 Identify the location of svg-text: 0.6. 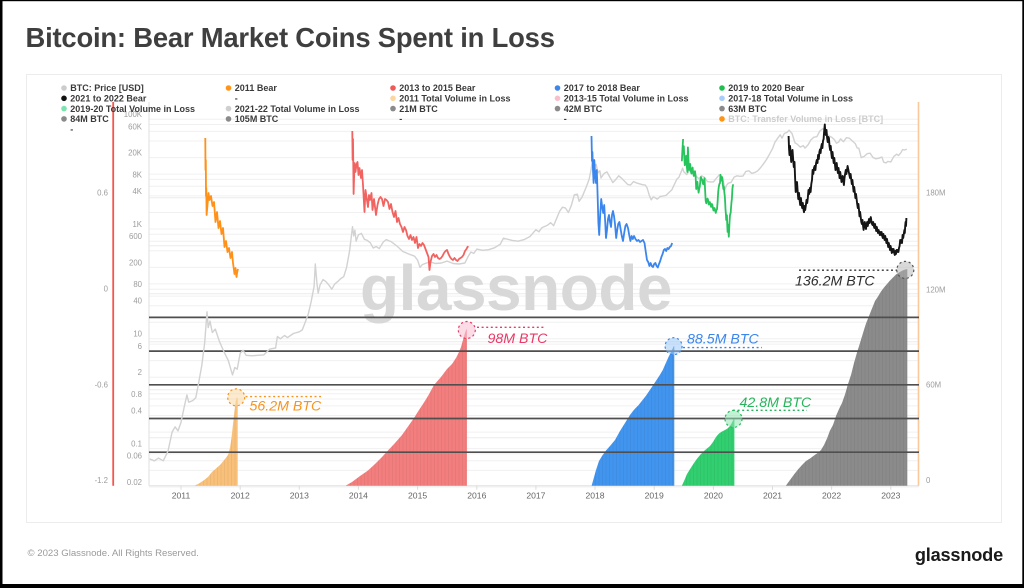
(102, 193).